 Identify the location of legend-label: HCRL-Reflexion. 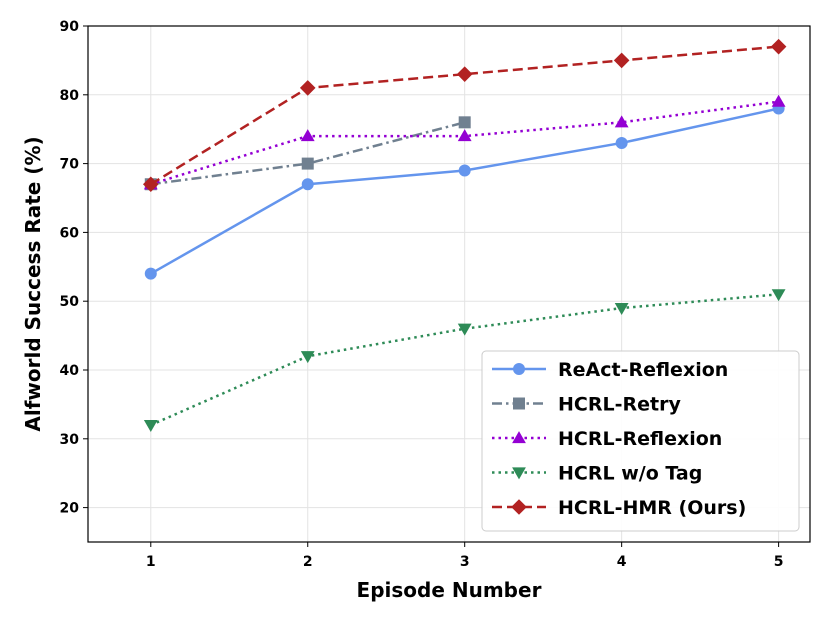
(640, 439).